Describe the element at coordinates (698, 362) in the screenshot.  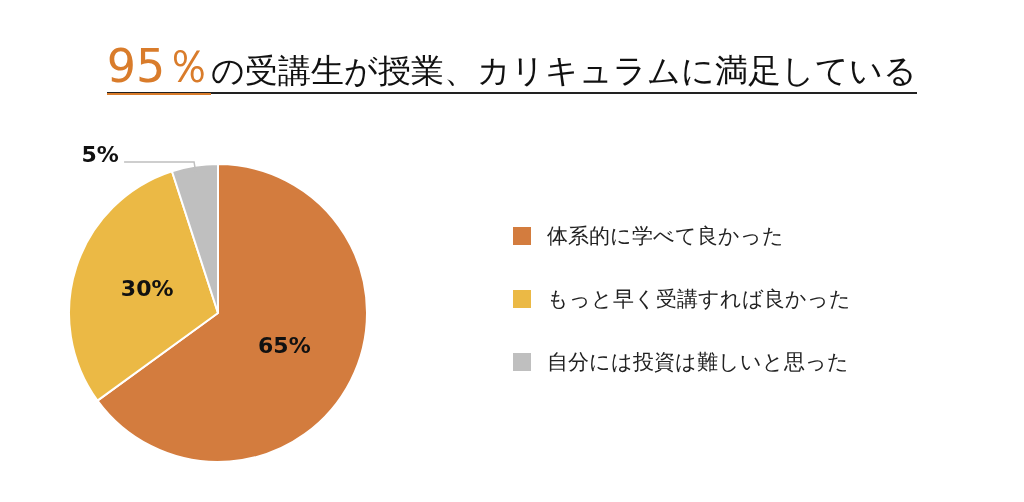
I see `legend-label: 自分には投資は難しいと思った` at that location.